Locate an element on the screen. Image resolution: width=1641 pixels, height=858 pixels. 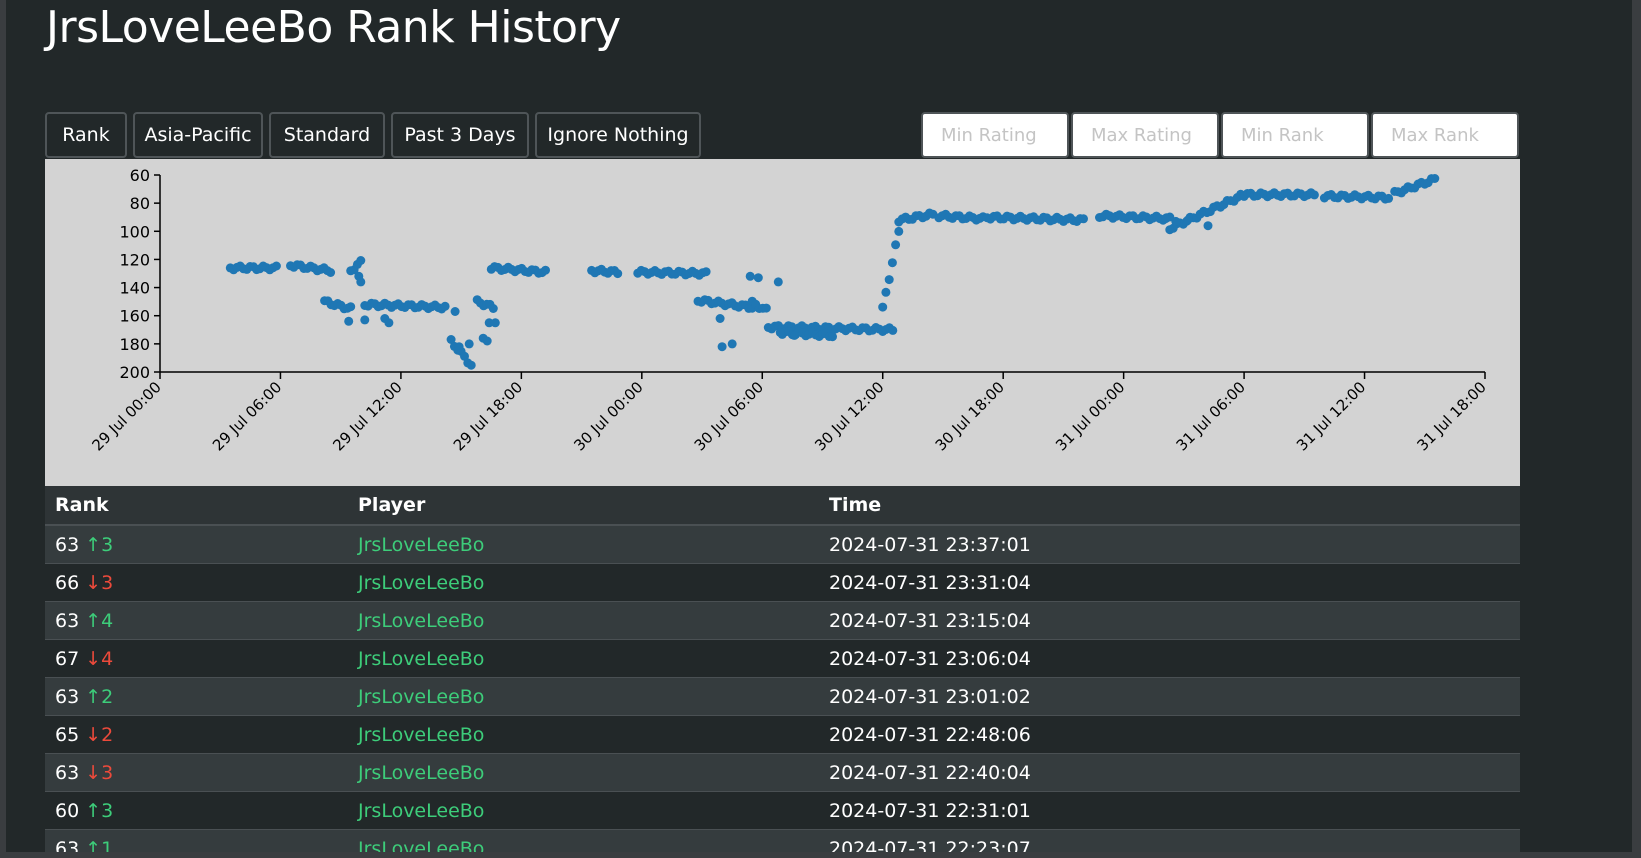
x-tick-label: 29 Jul 00:00 is located at coordinates (126, 416).